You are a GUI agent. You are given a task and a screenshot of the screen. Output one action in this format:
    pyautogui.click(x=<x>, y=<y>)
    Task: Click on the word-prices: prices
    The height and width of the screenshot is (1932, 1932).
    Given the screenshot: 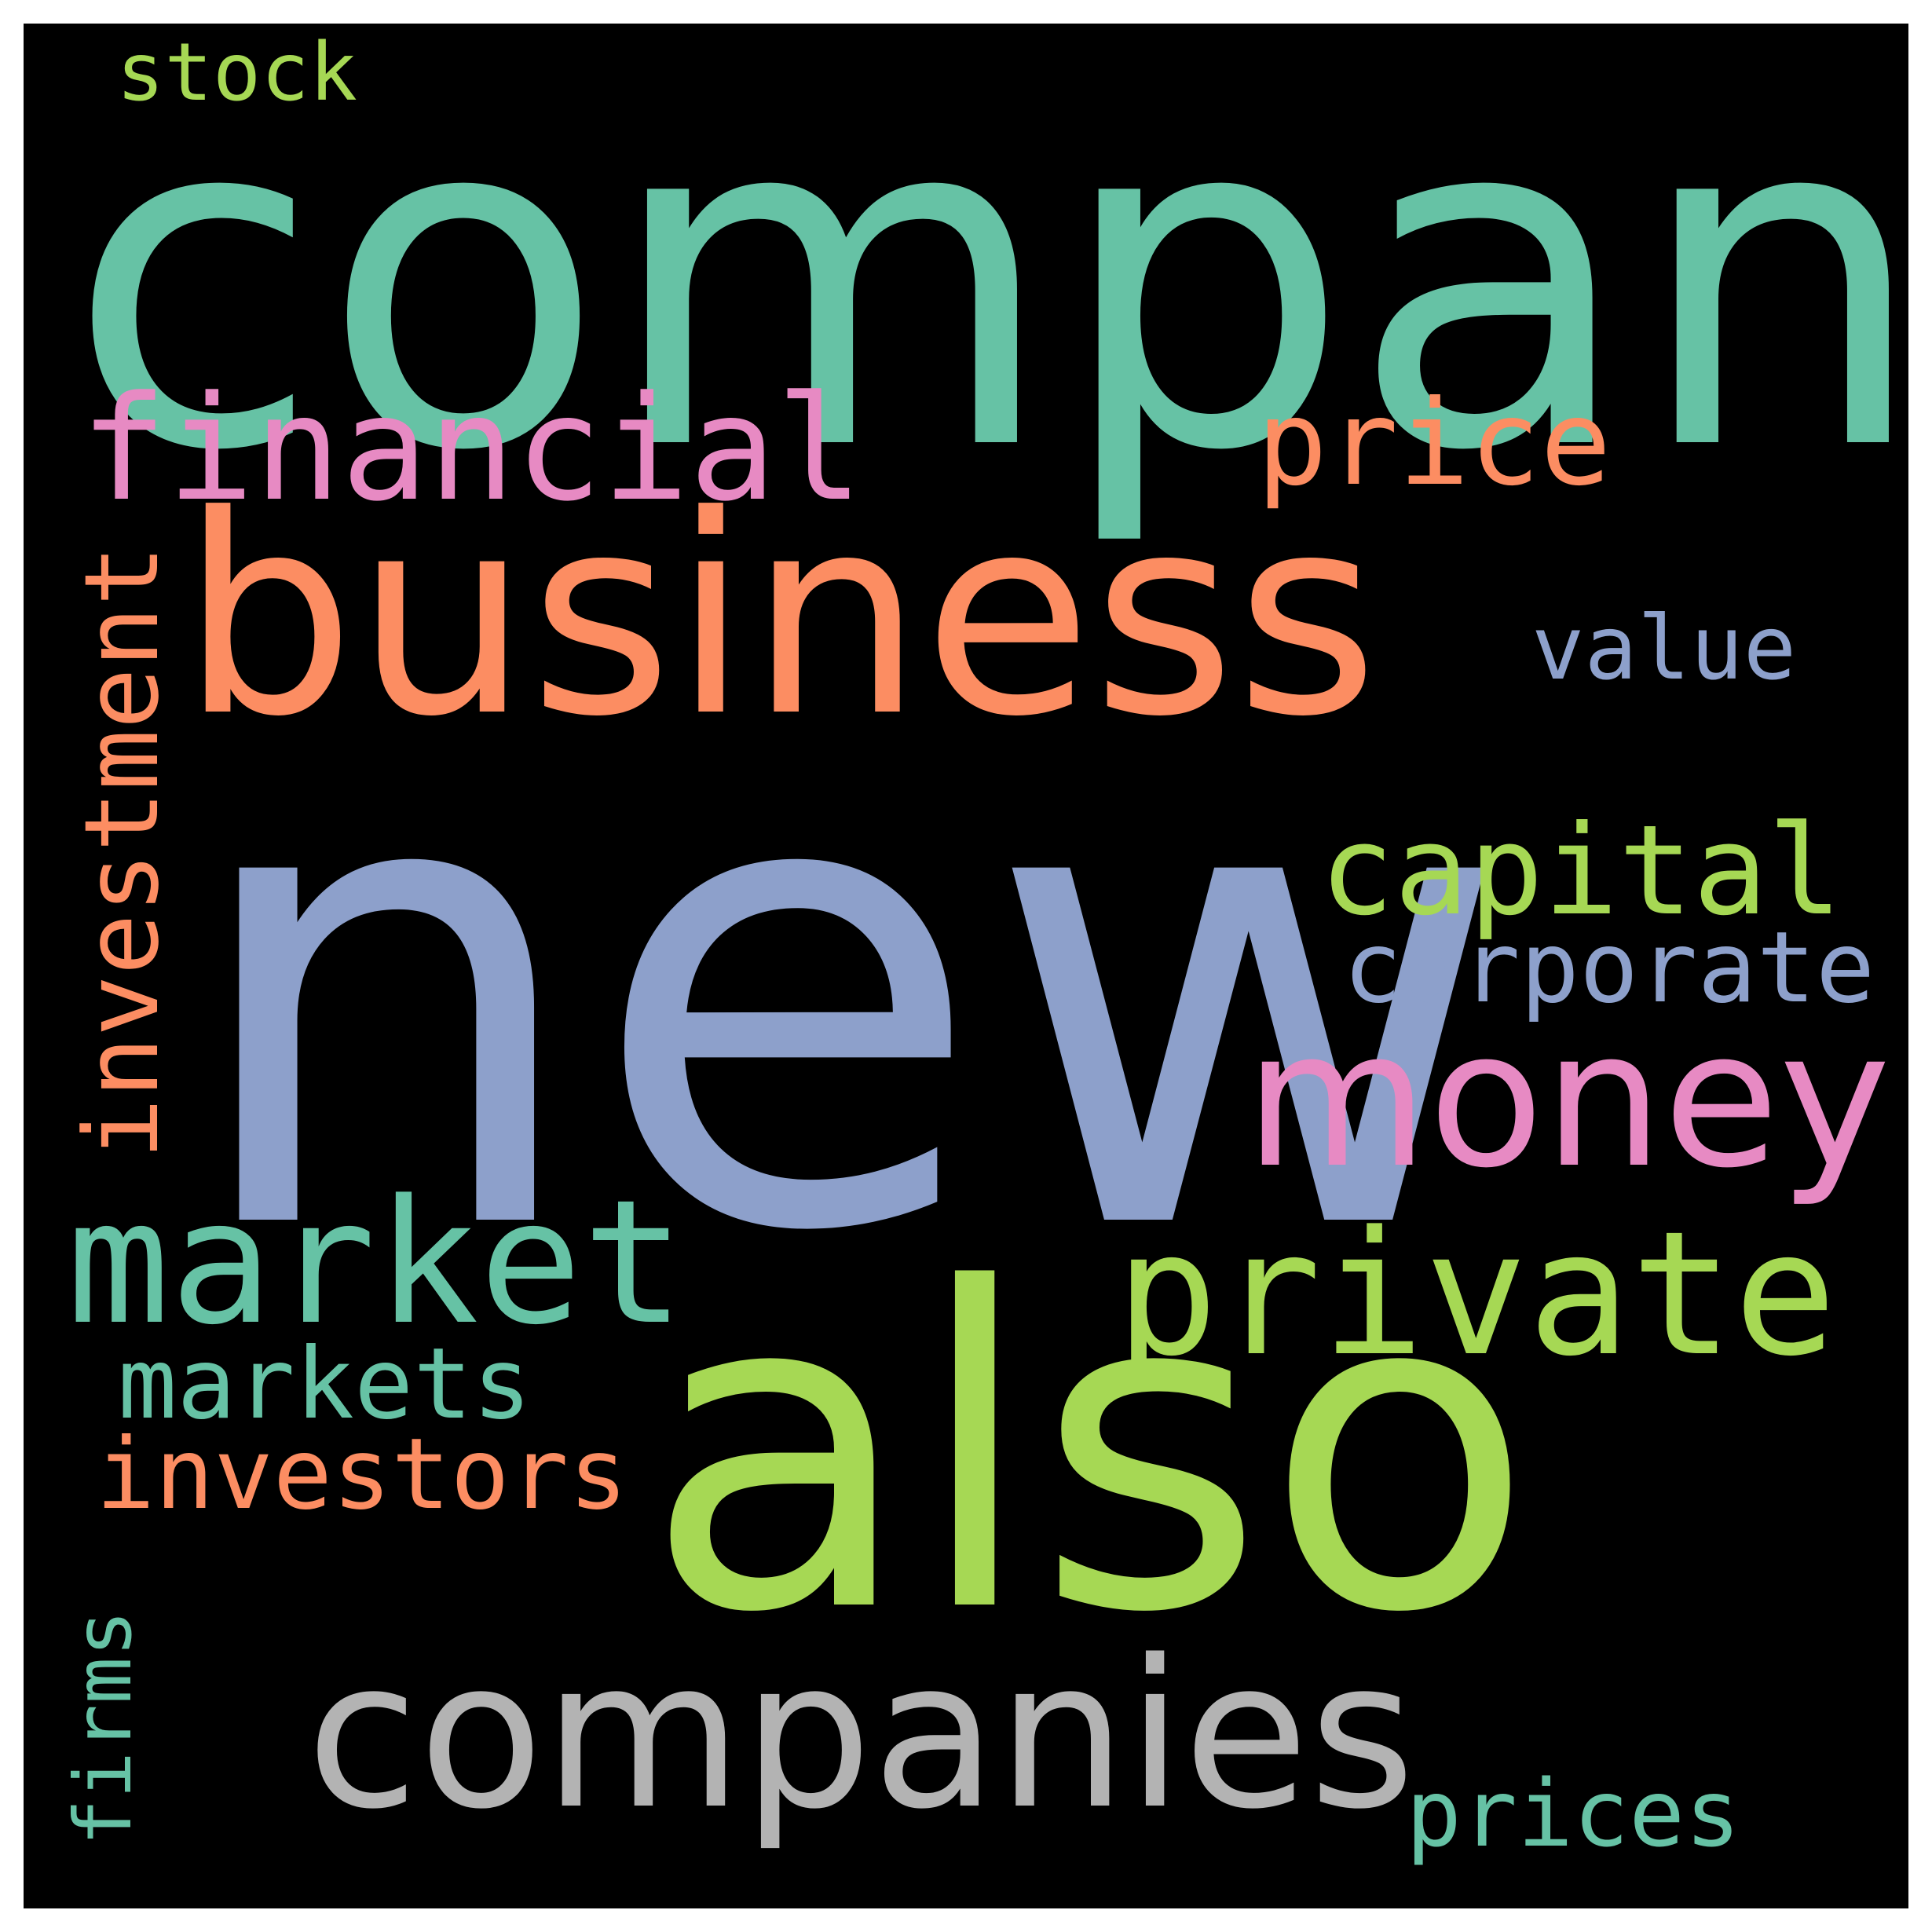 What is the action you would take?
    pyautogui.click(x=1573, y=1814)
    